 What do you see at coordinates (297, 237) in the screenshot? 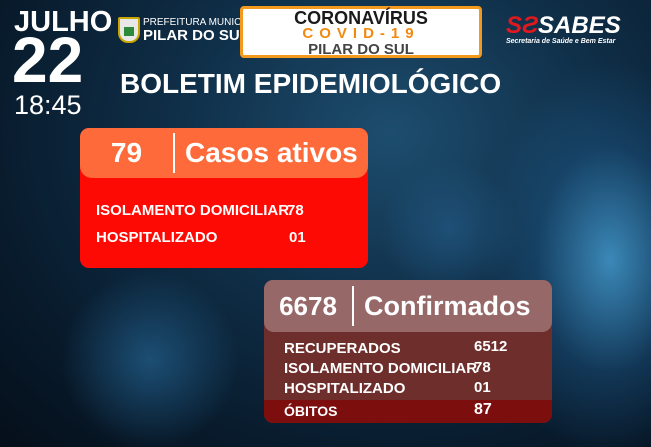
I see `active-row-value: 01` at bounding box center [297, 237].